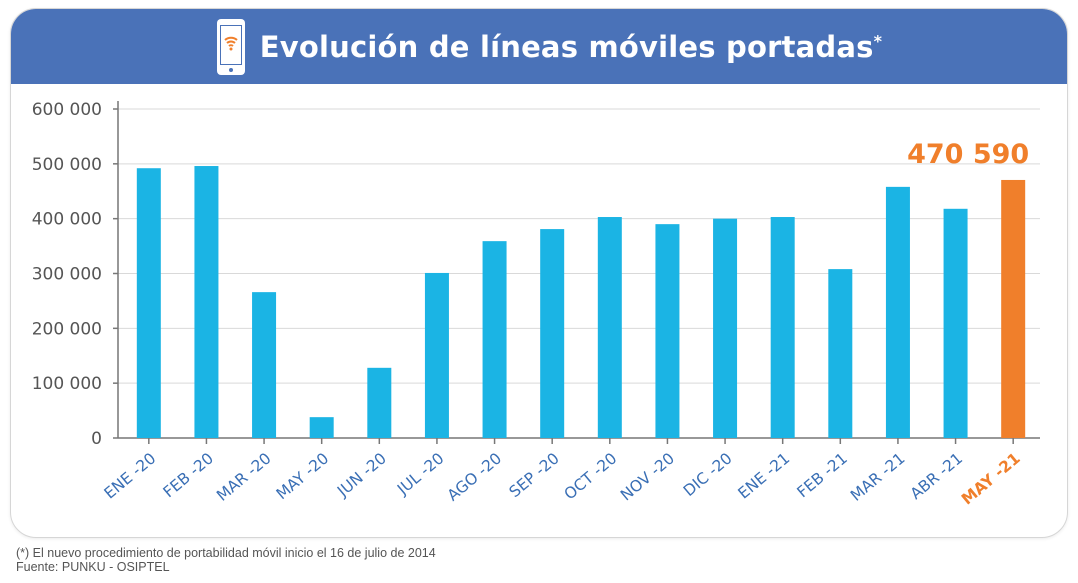 The image size is (1078, 583). I want to click on x-tick-label: AGO -20, so click(474, 476).